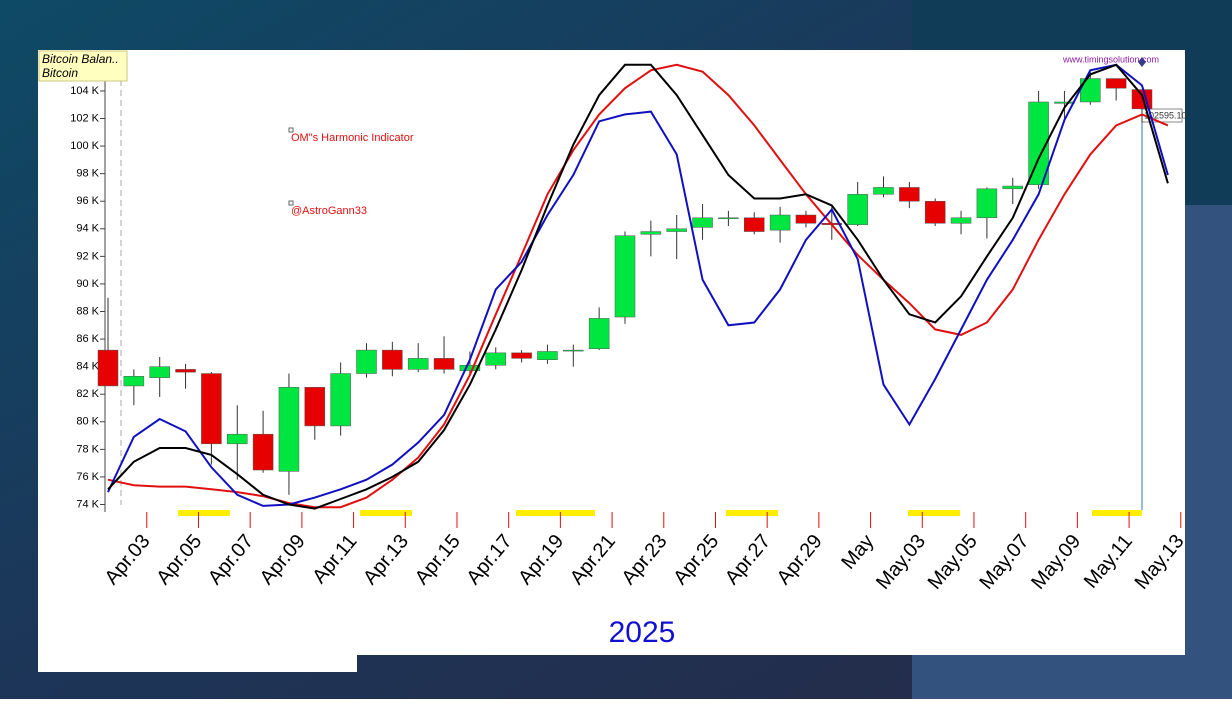  Describe the element at coordinates (660, 513) in the screenshot. I see `signal-bars` at that location.